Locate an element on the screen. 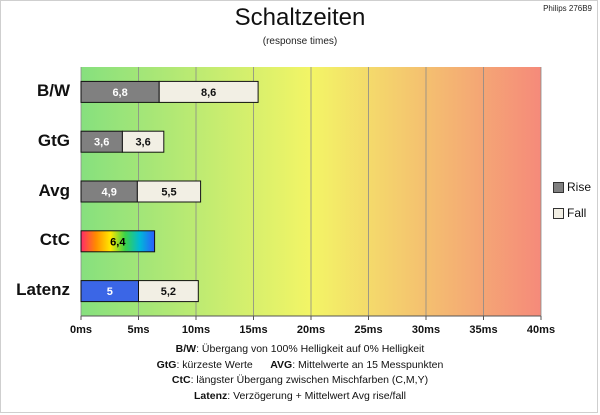  data-label-fall-0: 8,6 is located at coordinates (208, 93).